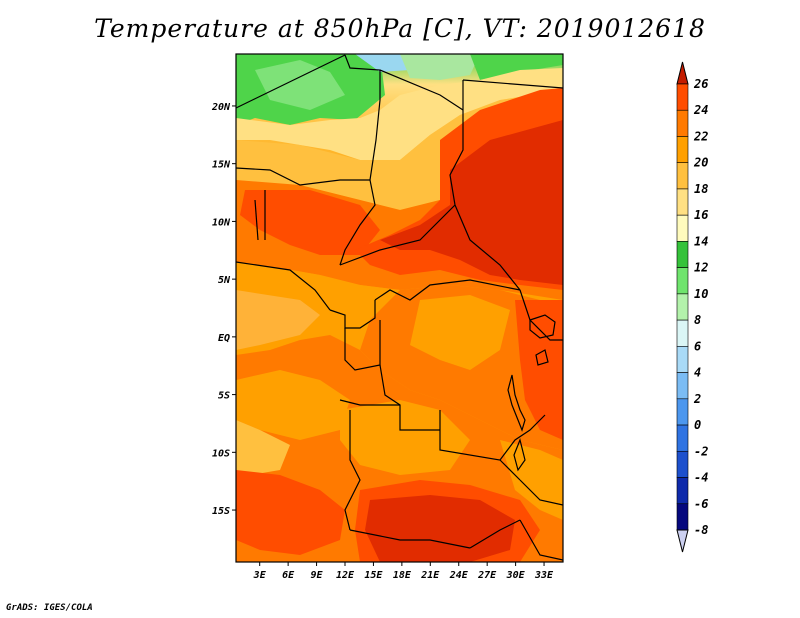 The height and width of the screenshot is (618, 800). What do you see at coordinates (701, 451) in the screenshot?
I see `colorbar-label: -2` at bounding box center [701, 451].